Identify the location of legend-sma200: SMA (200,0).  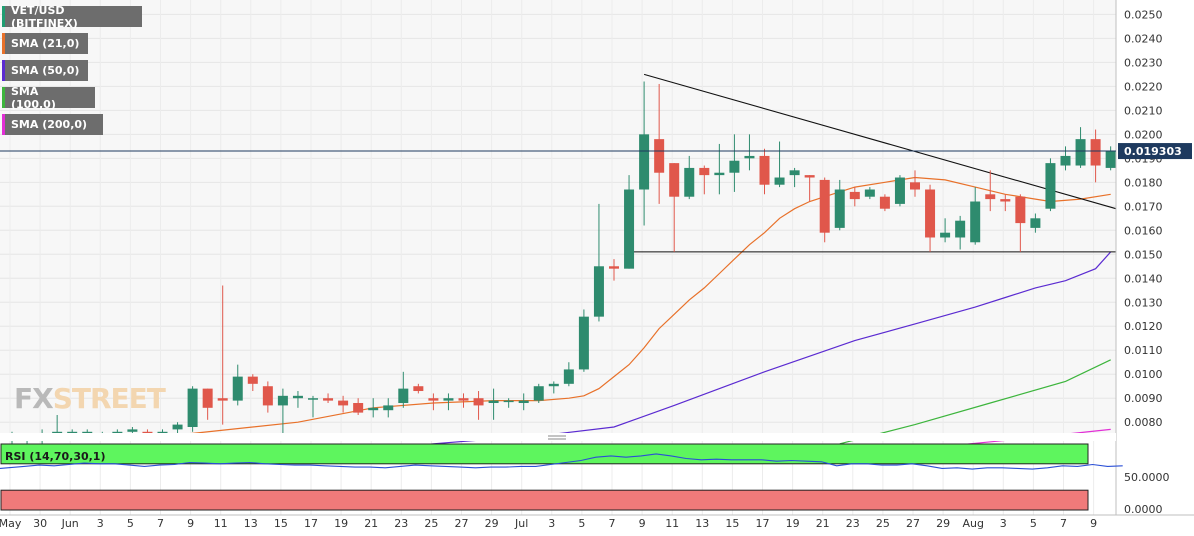
(52, 124).